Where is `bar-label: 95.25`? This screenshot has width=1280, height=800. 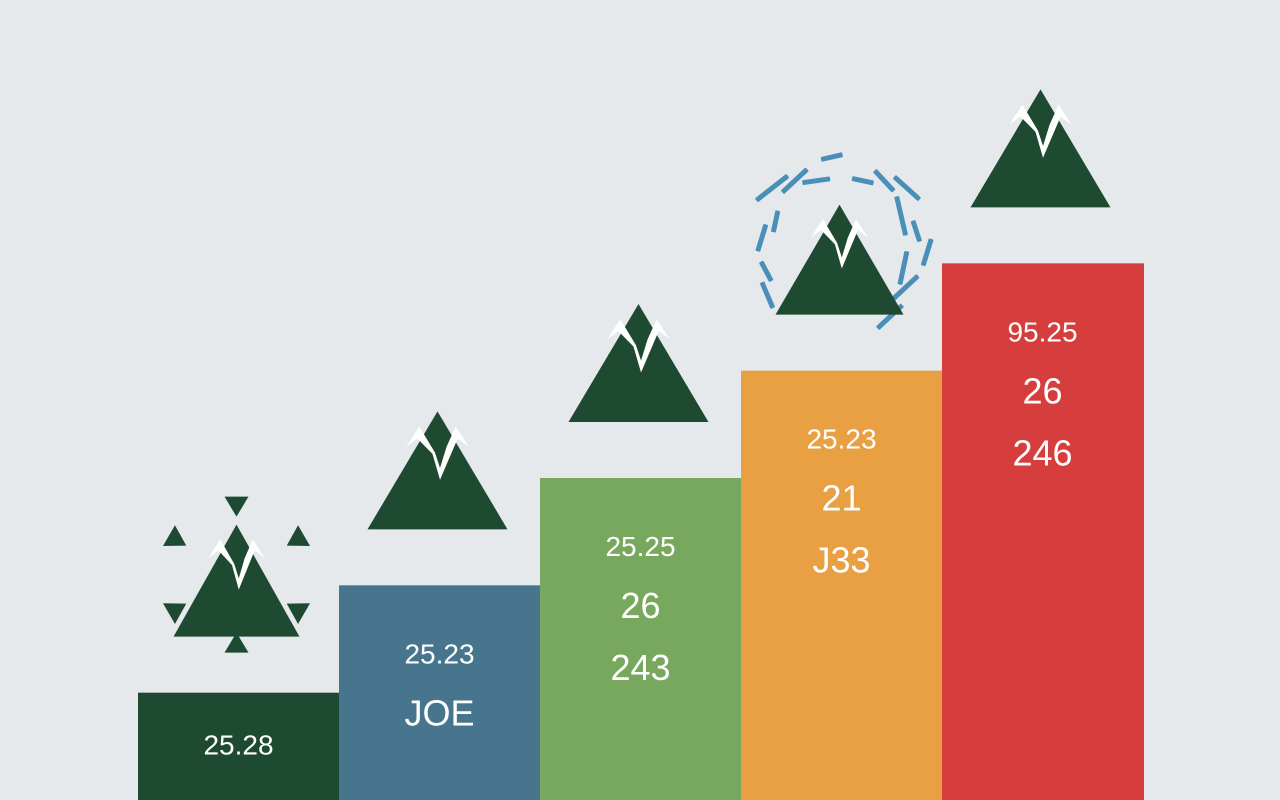
bar-label: 95.25 is located at coordinates (1042, 331).